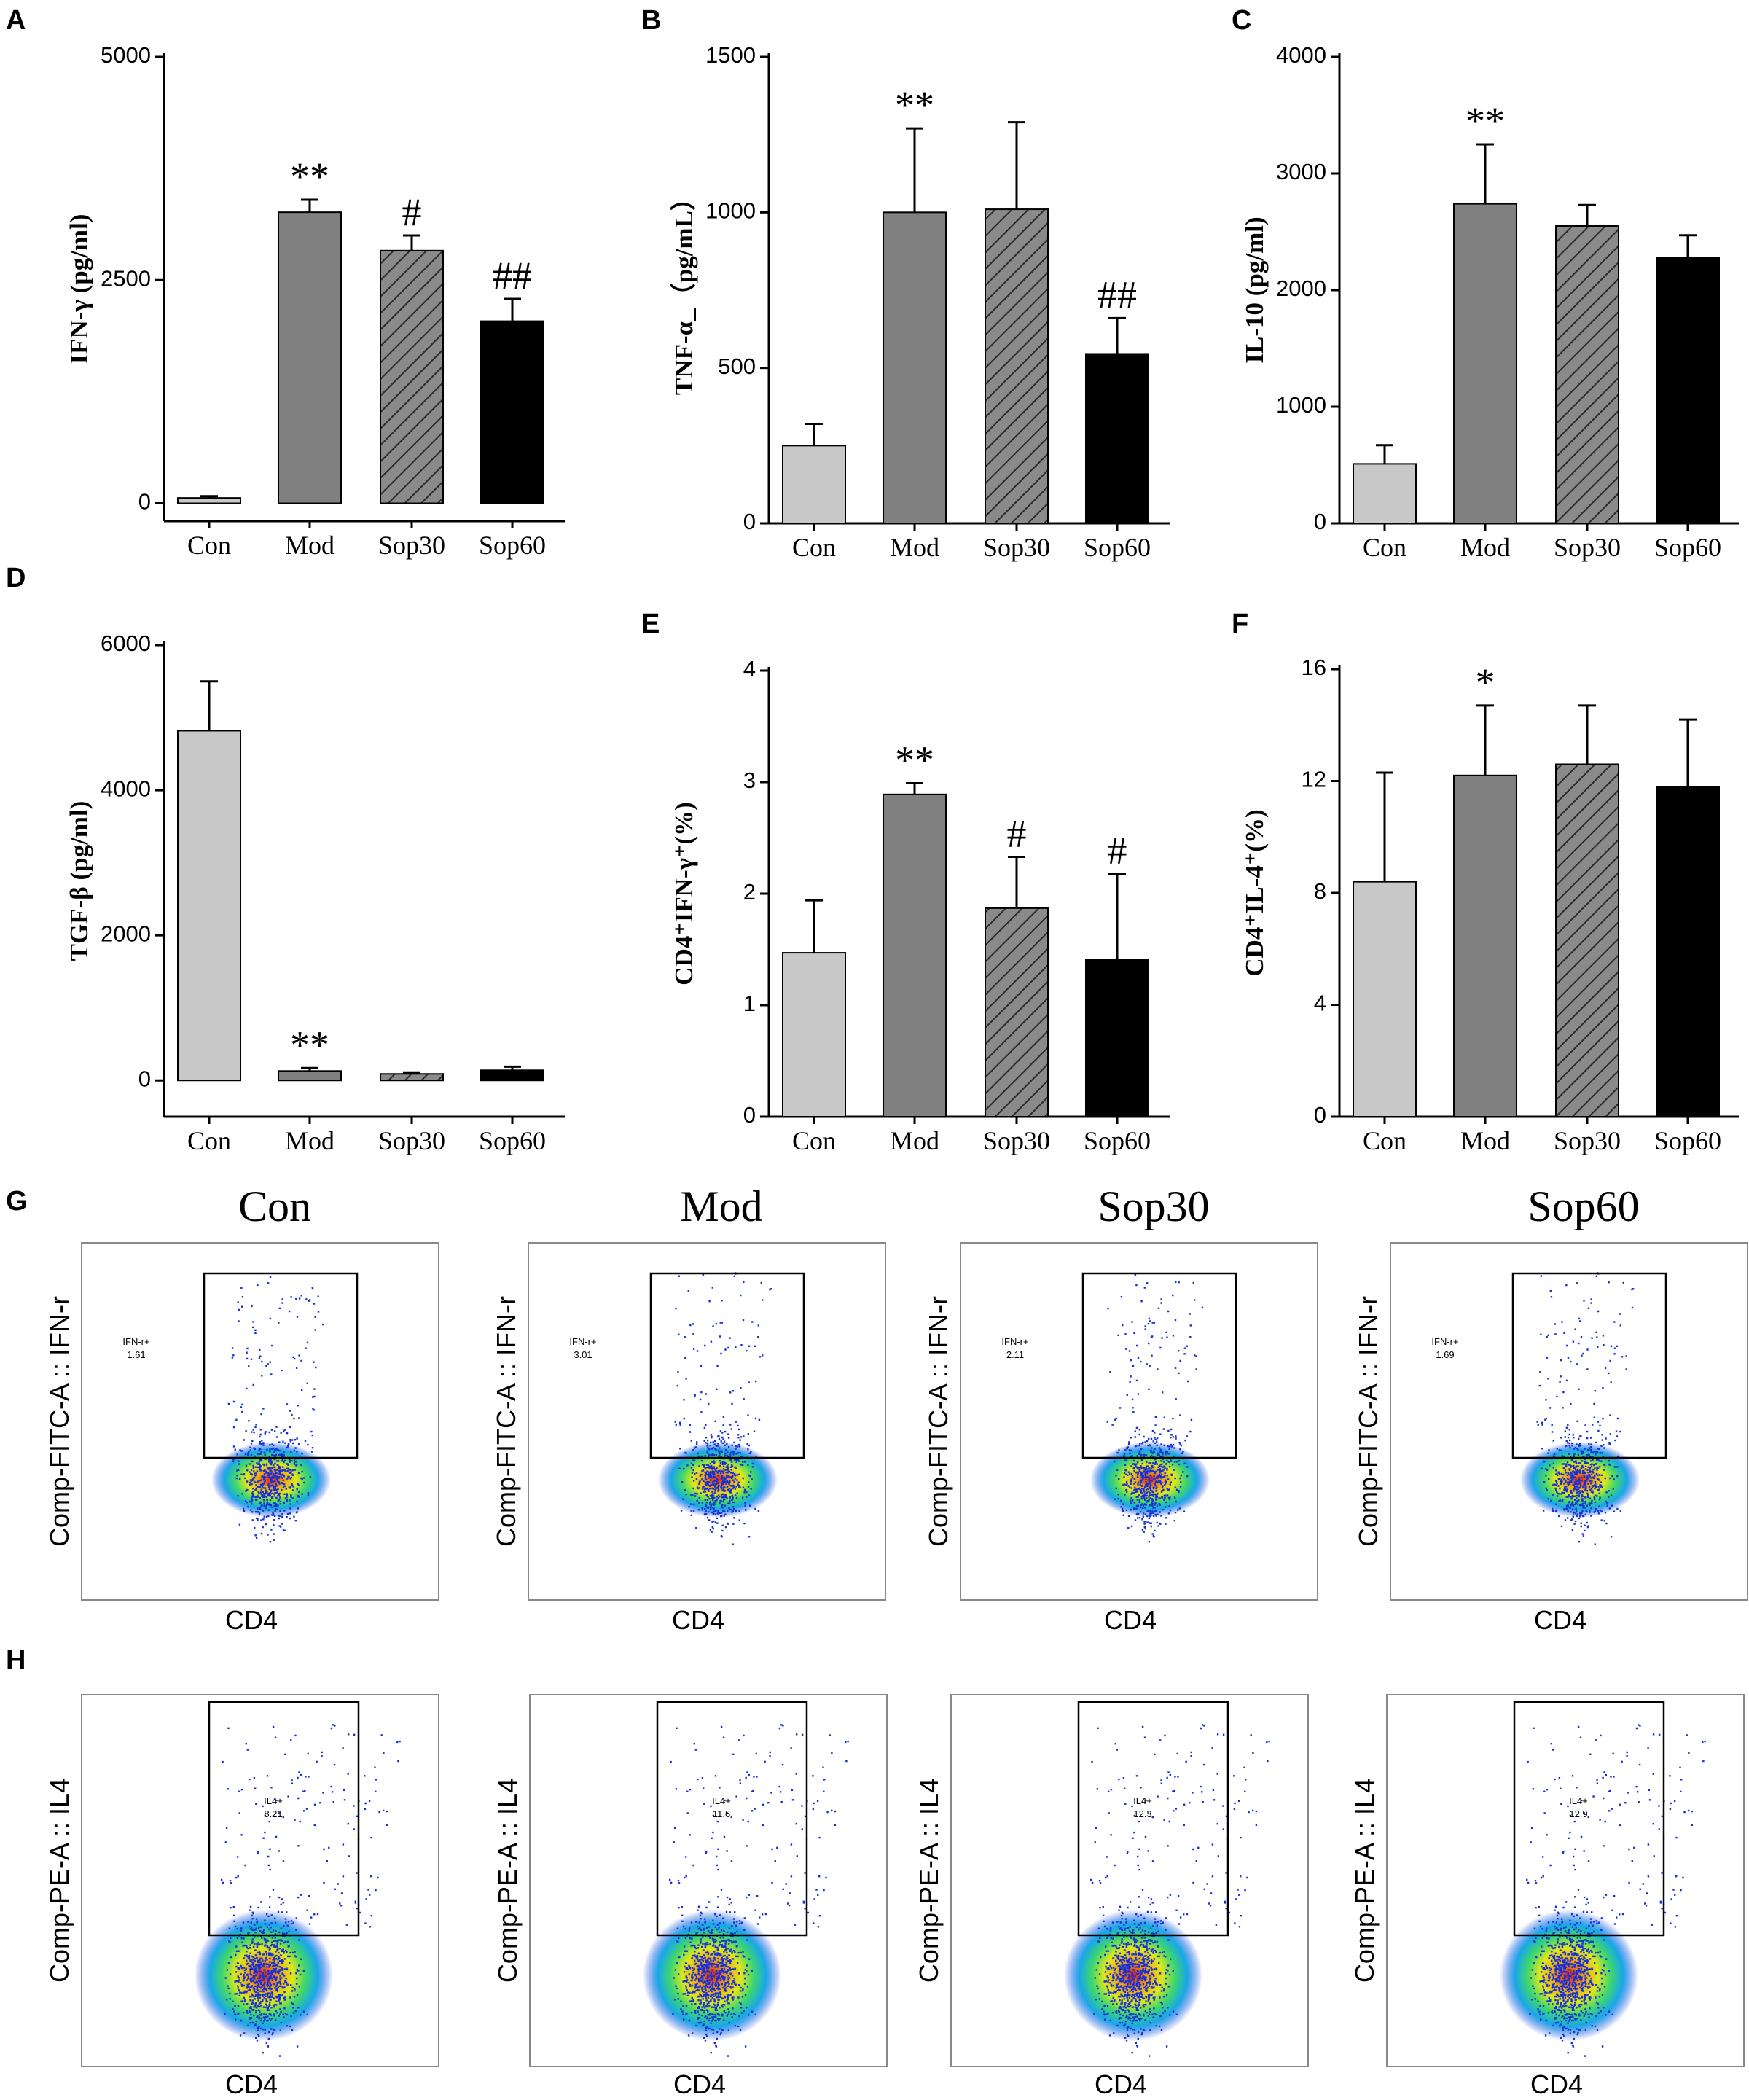  Describe the element at coordinates (730, 55) in the screenshot. I see `y-tick-label: 1500` at that location.